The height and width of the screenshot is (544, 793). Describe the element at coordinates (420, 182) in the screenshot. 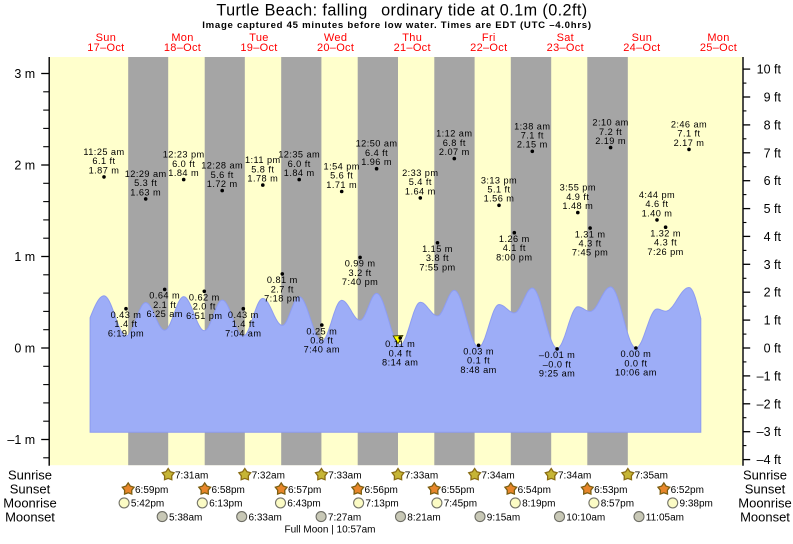

I see `svg-text: 5.4 ft` at that location.